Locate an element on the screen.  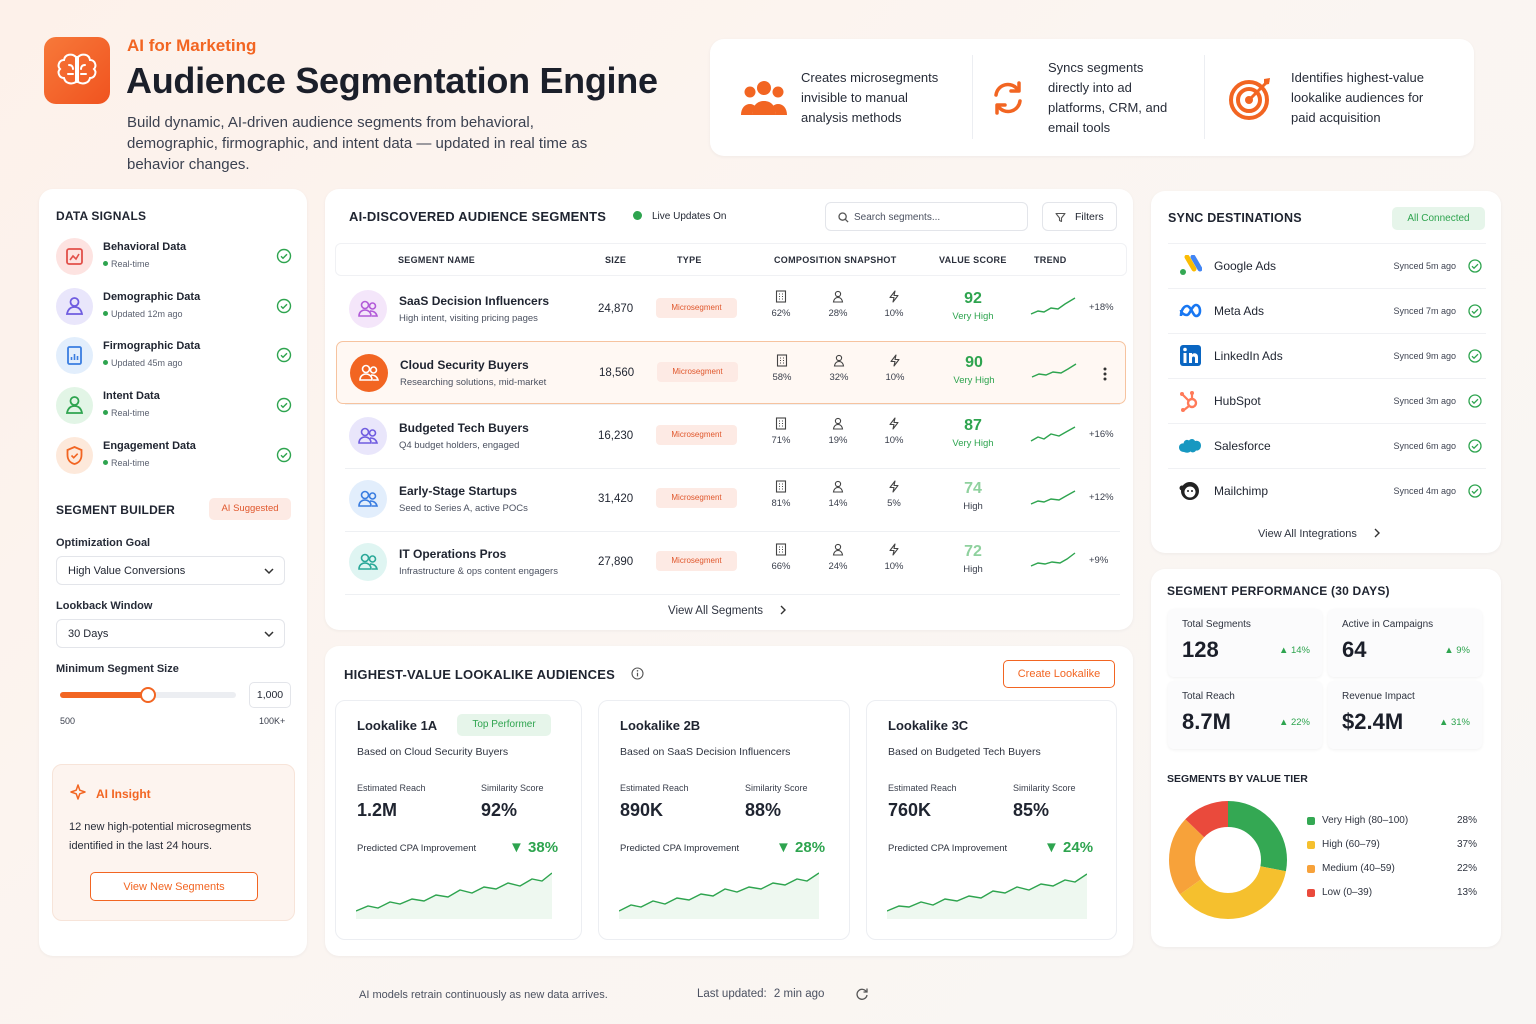
composition-intent: 5% is located at coordinates (894, 494).